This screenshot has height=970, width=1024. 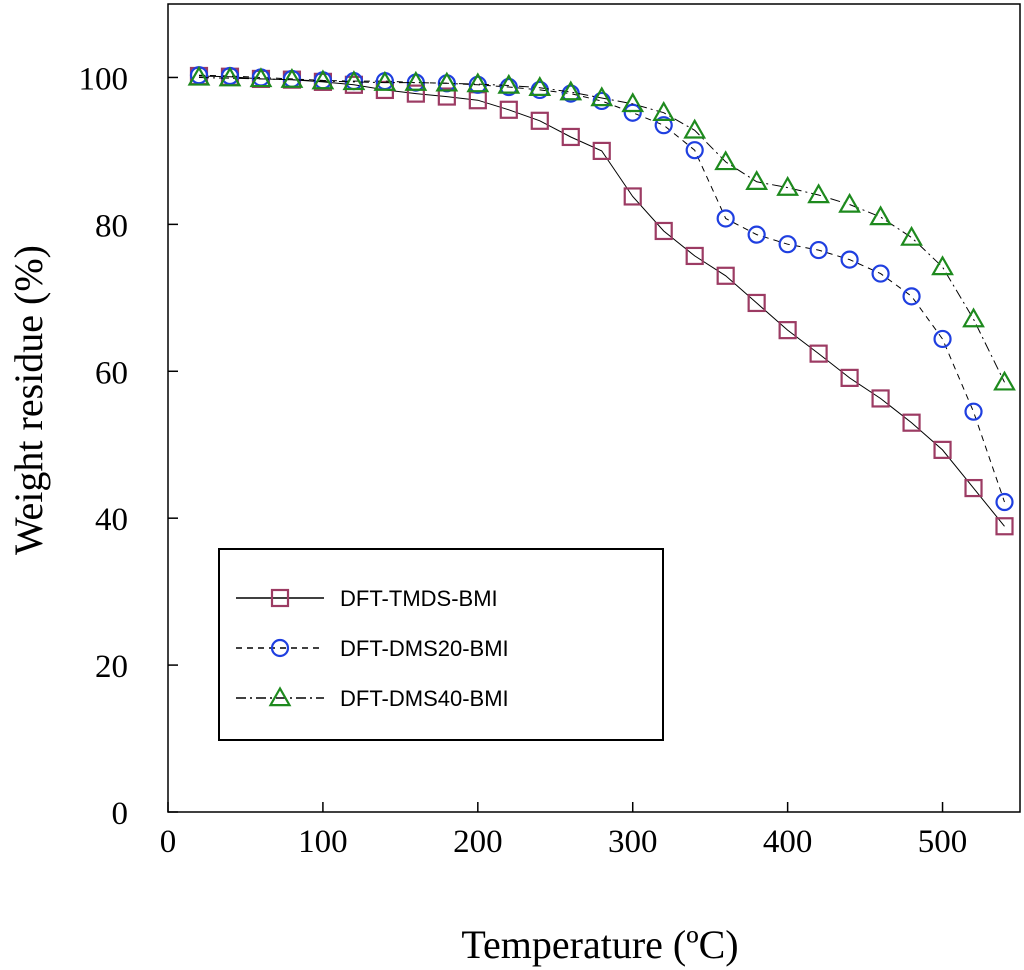 I want to click on x-axis-title: Temperature (ºC), so click(x=599, y=944).